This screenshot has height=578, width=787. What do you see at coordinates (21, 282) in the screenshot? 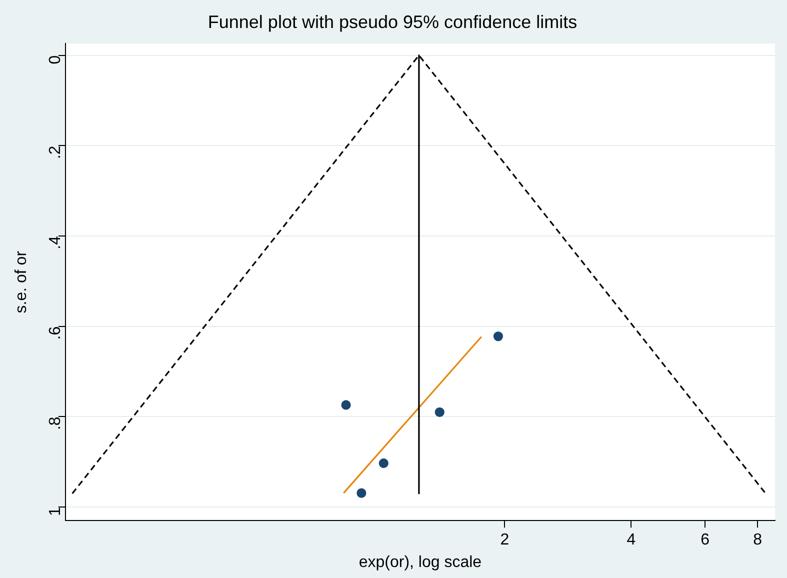
I see `y-axis-title: s.e. of or` at bounding box center [21, 282].